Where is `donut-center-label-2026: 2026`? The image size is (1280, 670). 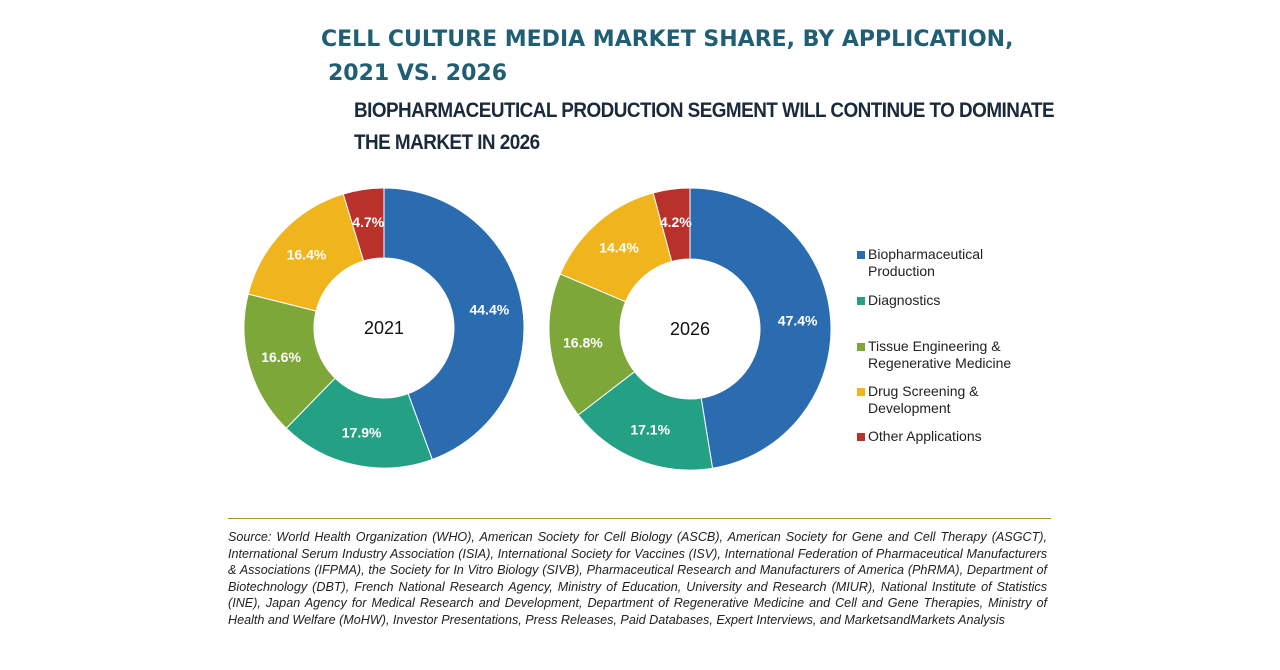 donut-center-label-2026: 2026 is located at coordinates (690, 329).